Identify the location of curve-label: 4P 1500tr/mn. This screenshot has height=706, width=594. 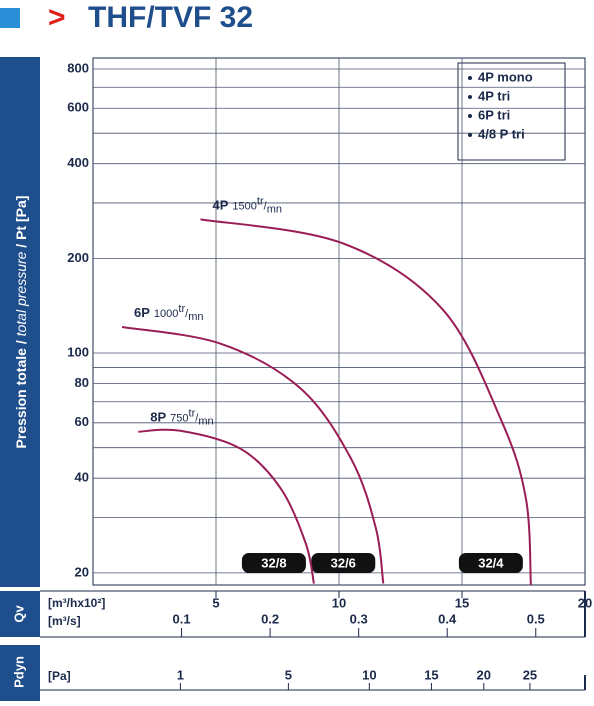
(247, 205).